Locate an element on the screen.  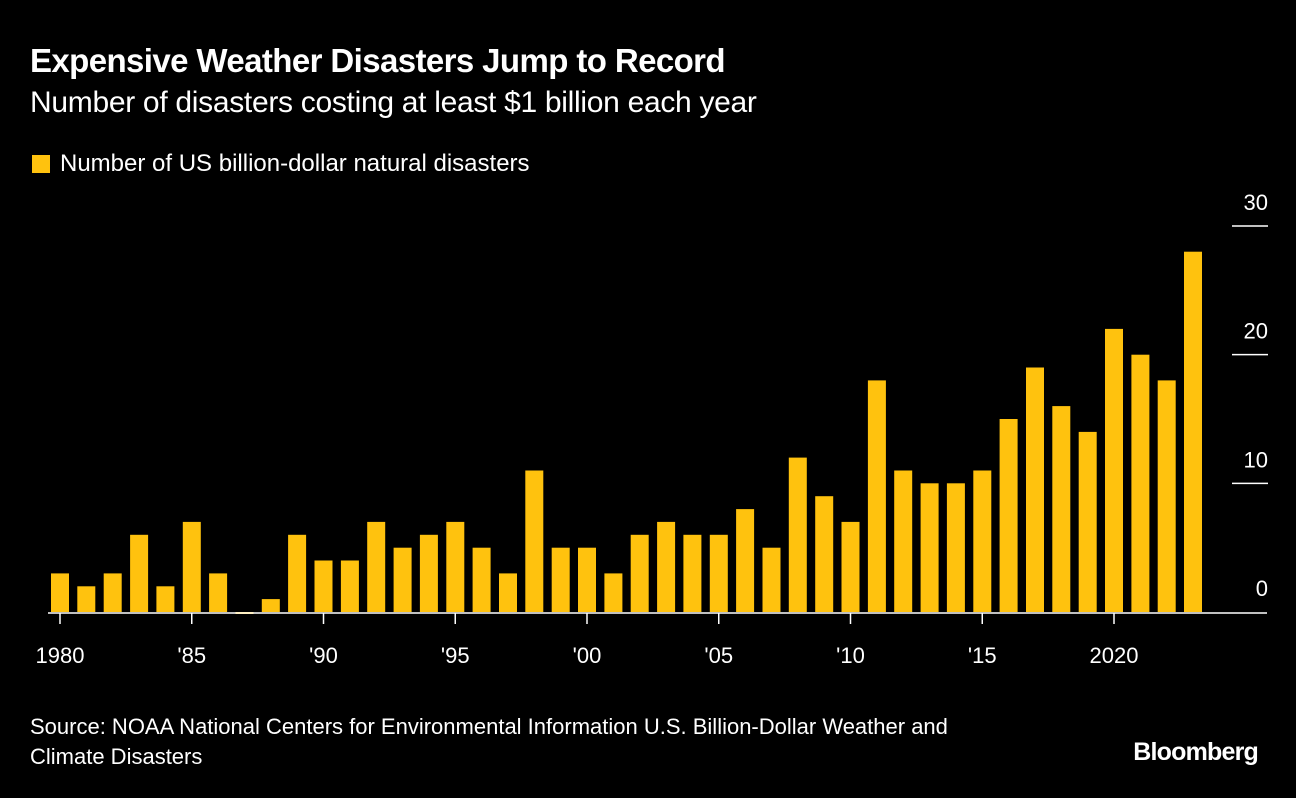
x-tick-label: '85 is located at coordinates (191, 655).